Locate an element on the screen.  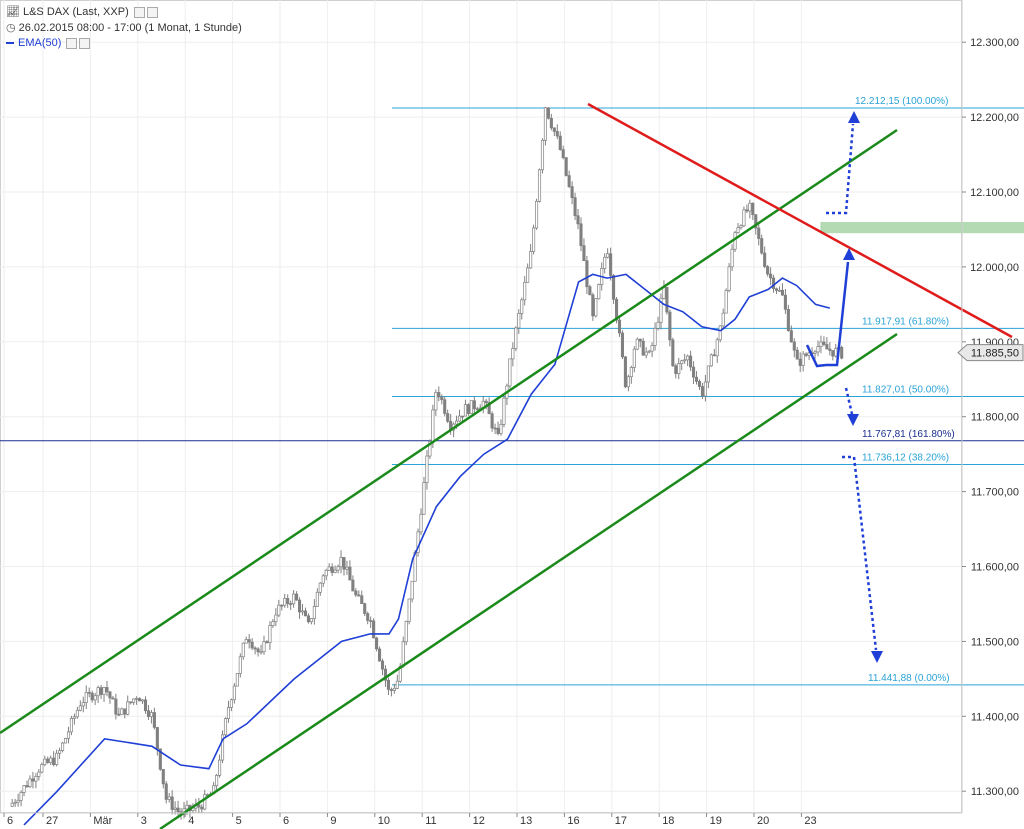
x-tick-label: Mär is located at coordinates (102, 821).